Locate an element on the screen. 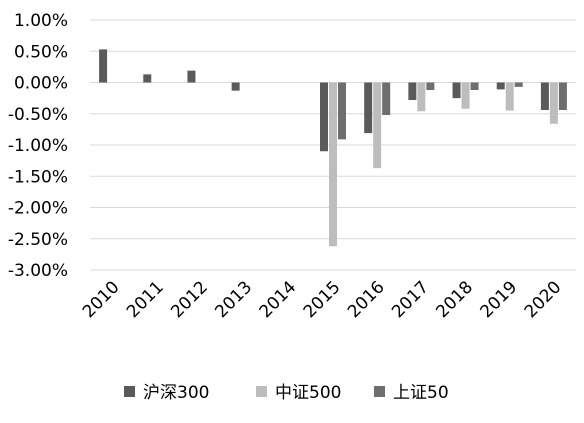  bar-中证500-2019 is located at coordinates (509, 96).